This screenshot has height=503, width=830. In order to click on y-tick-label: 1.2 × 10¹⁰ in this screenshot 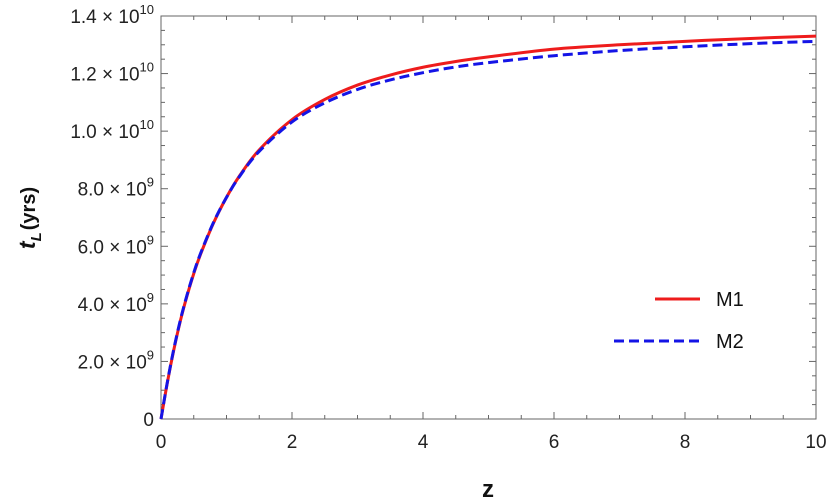, I will do `click(112, 73)`.